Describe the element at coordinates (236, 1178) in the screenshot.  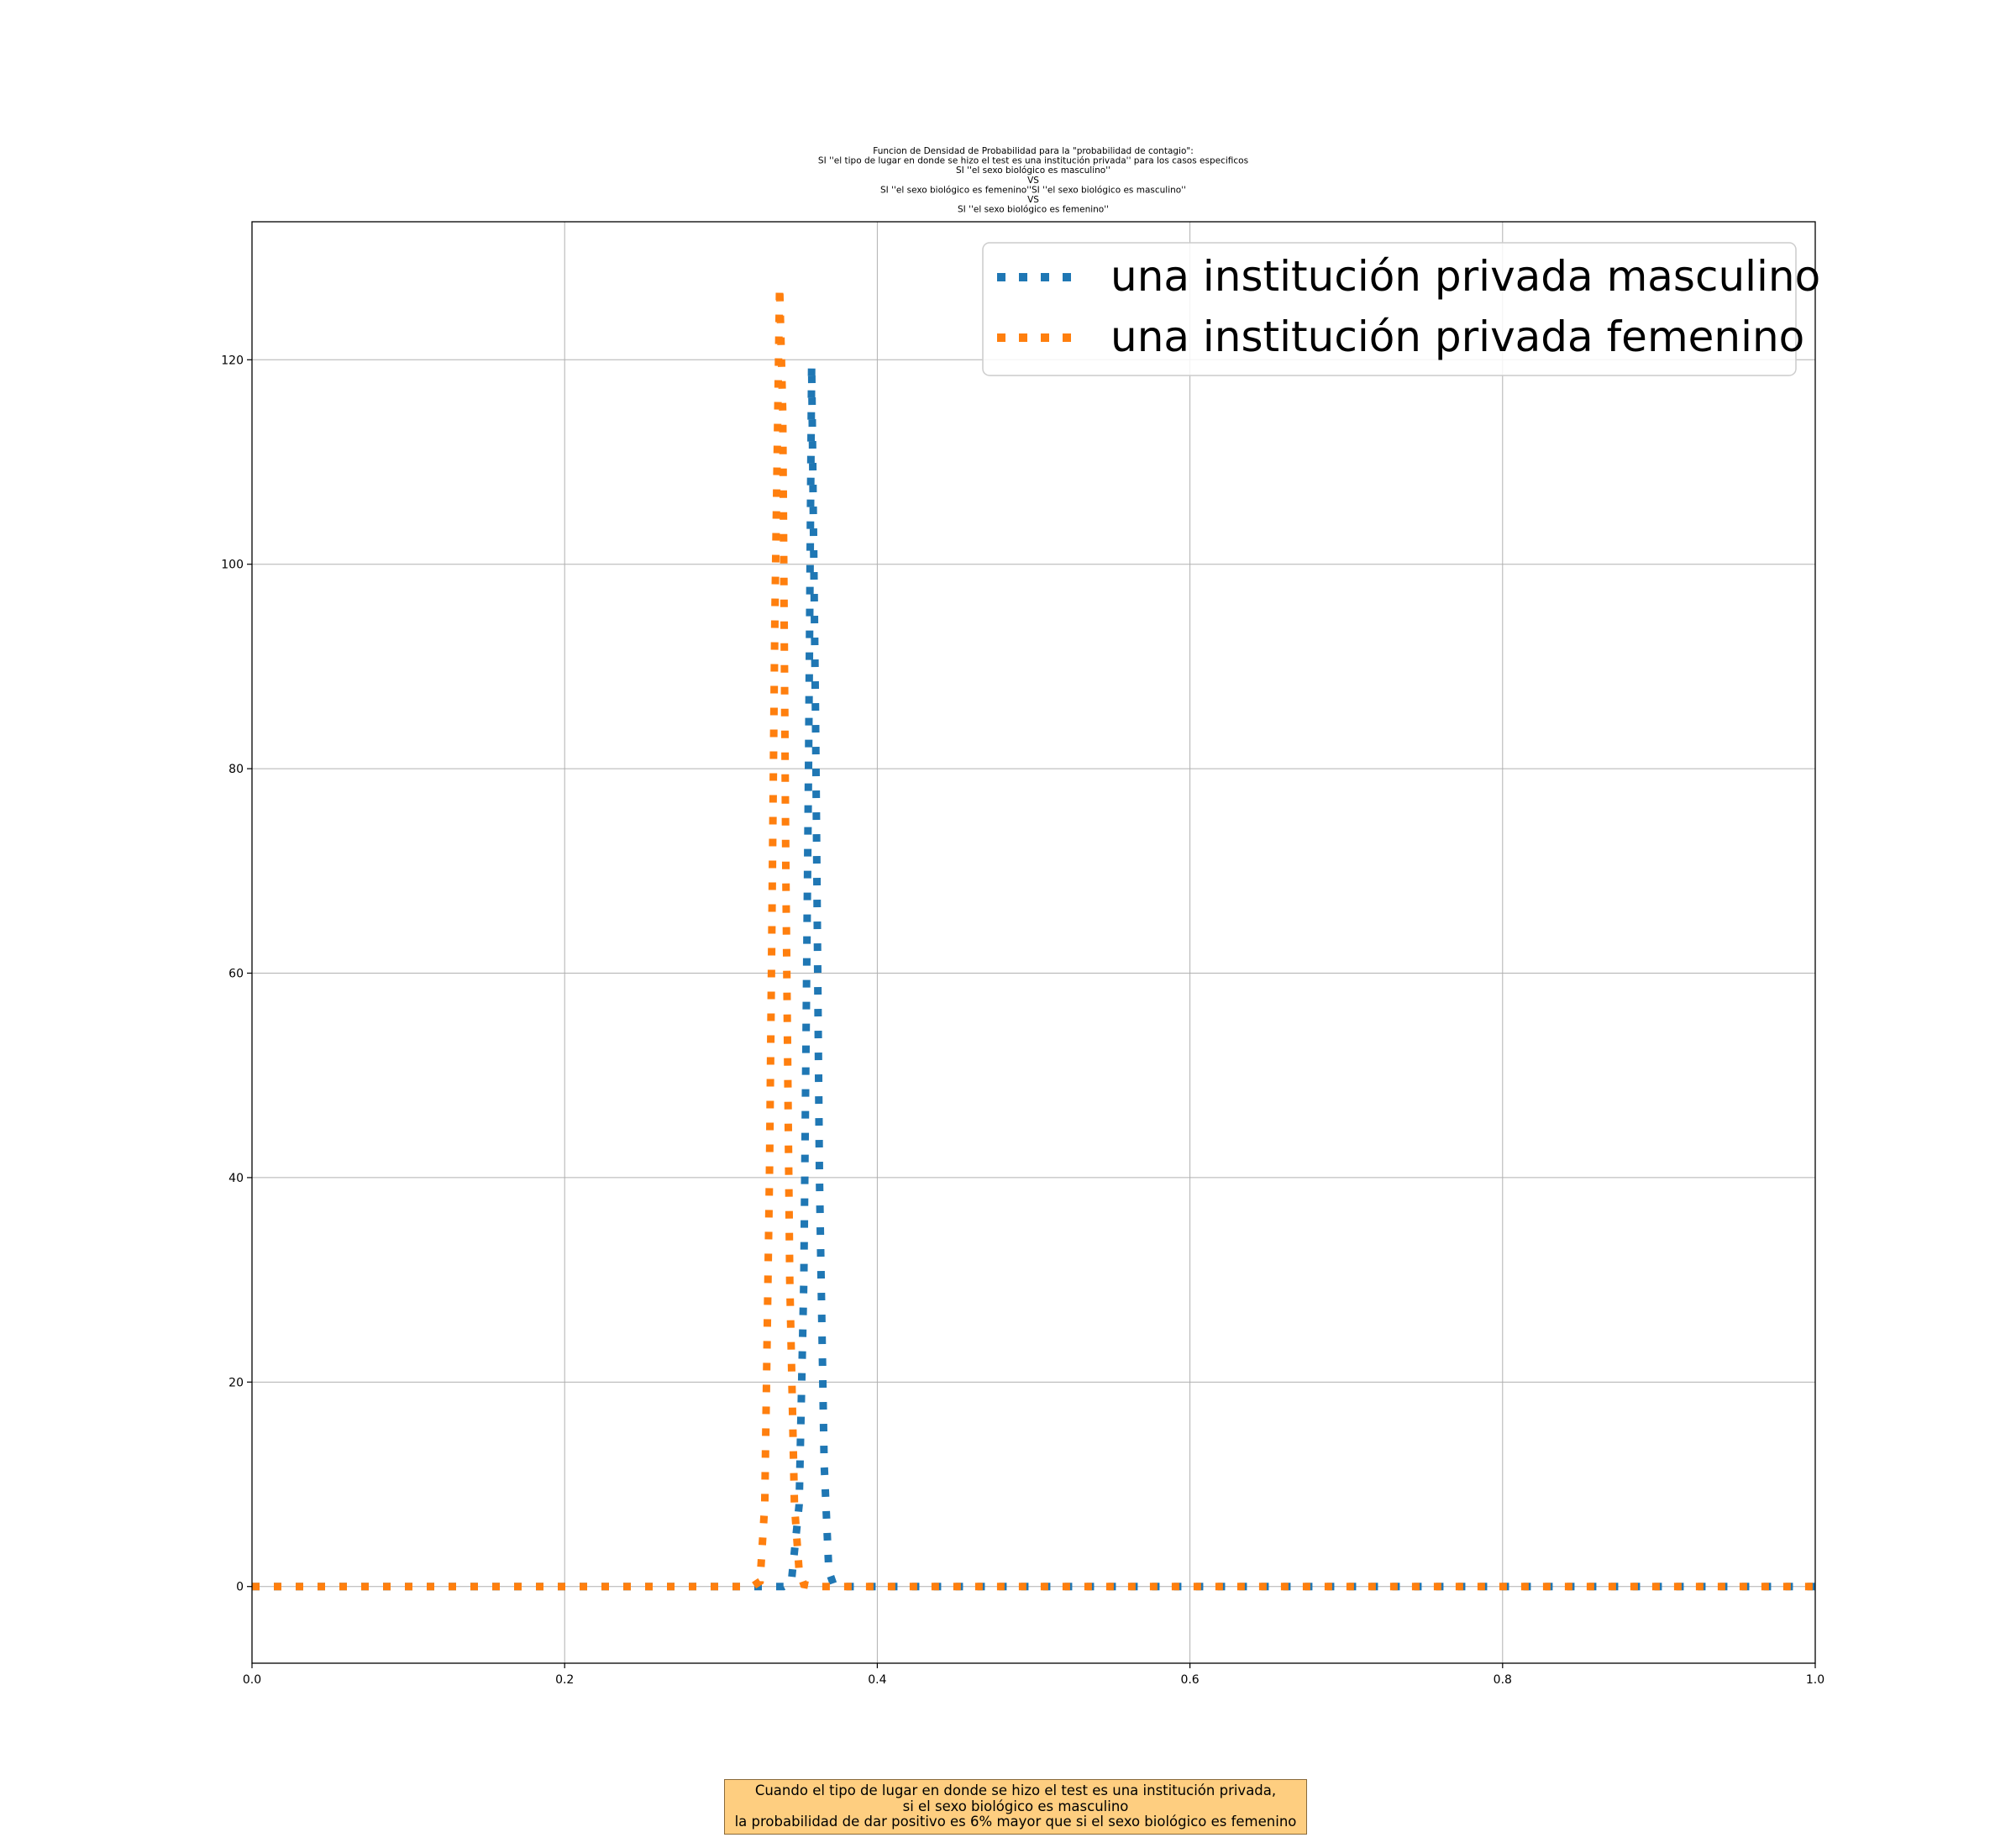
I see `y-tick-label: 40` at that location.